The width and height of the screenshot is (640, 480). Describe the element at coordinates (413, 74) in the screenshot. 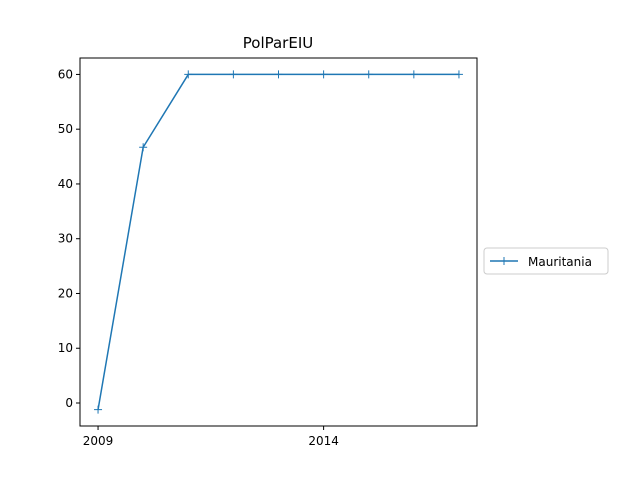

I see `data-point-2016` at that location.